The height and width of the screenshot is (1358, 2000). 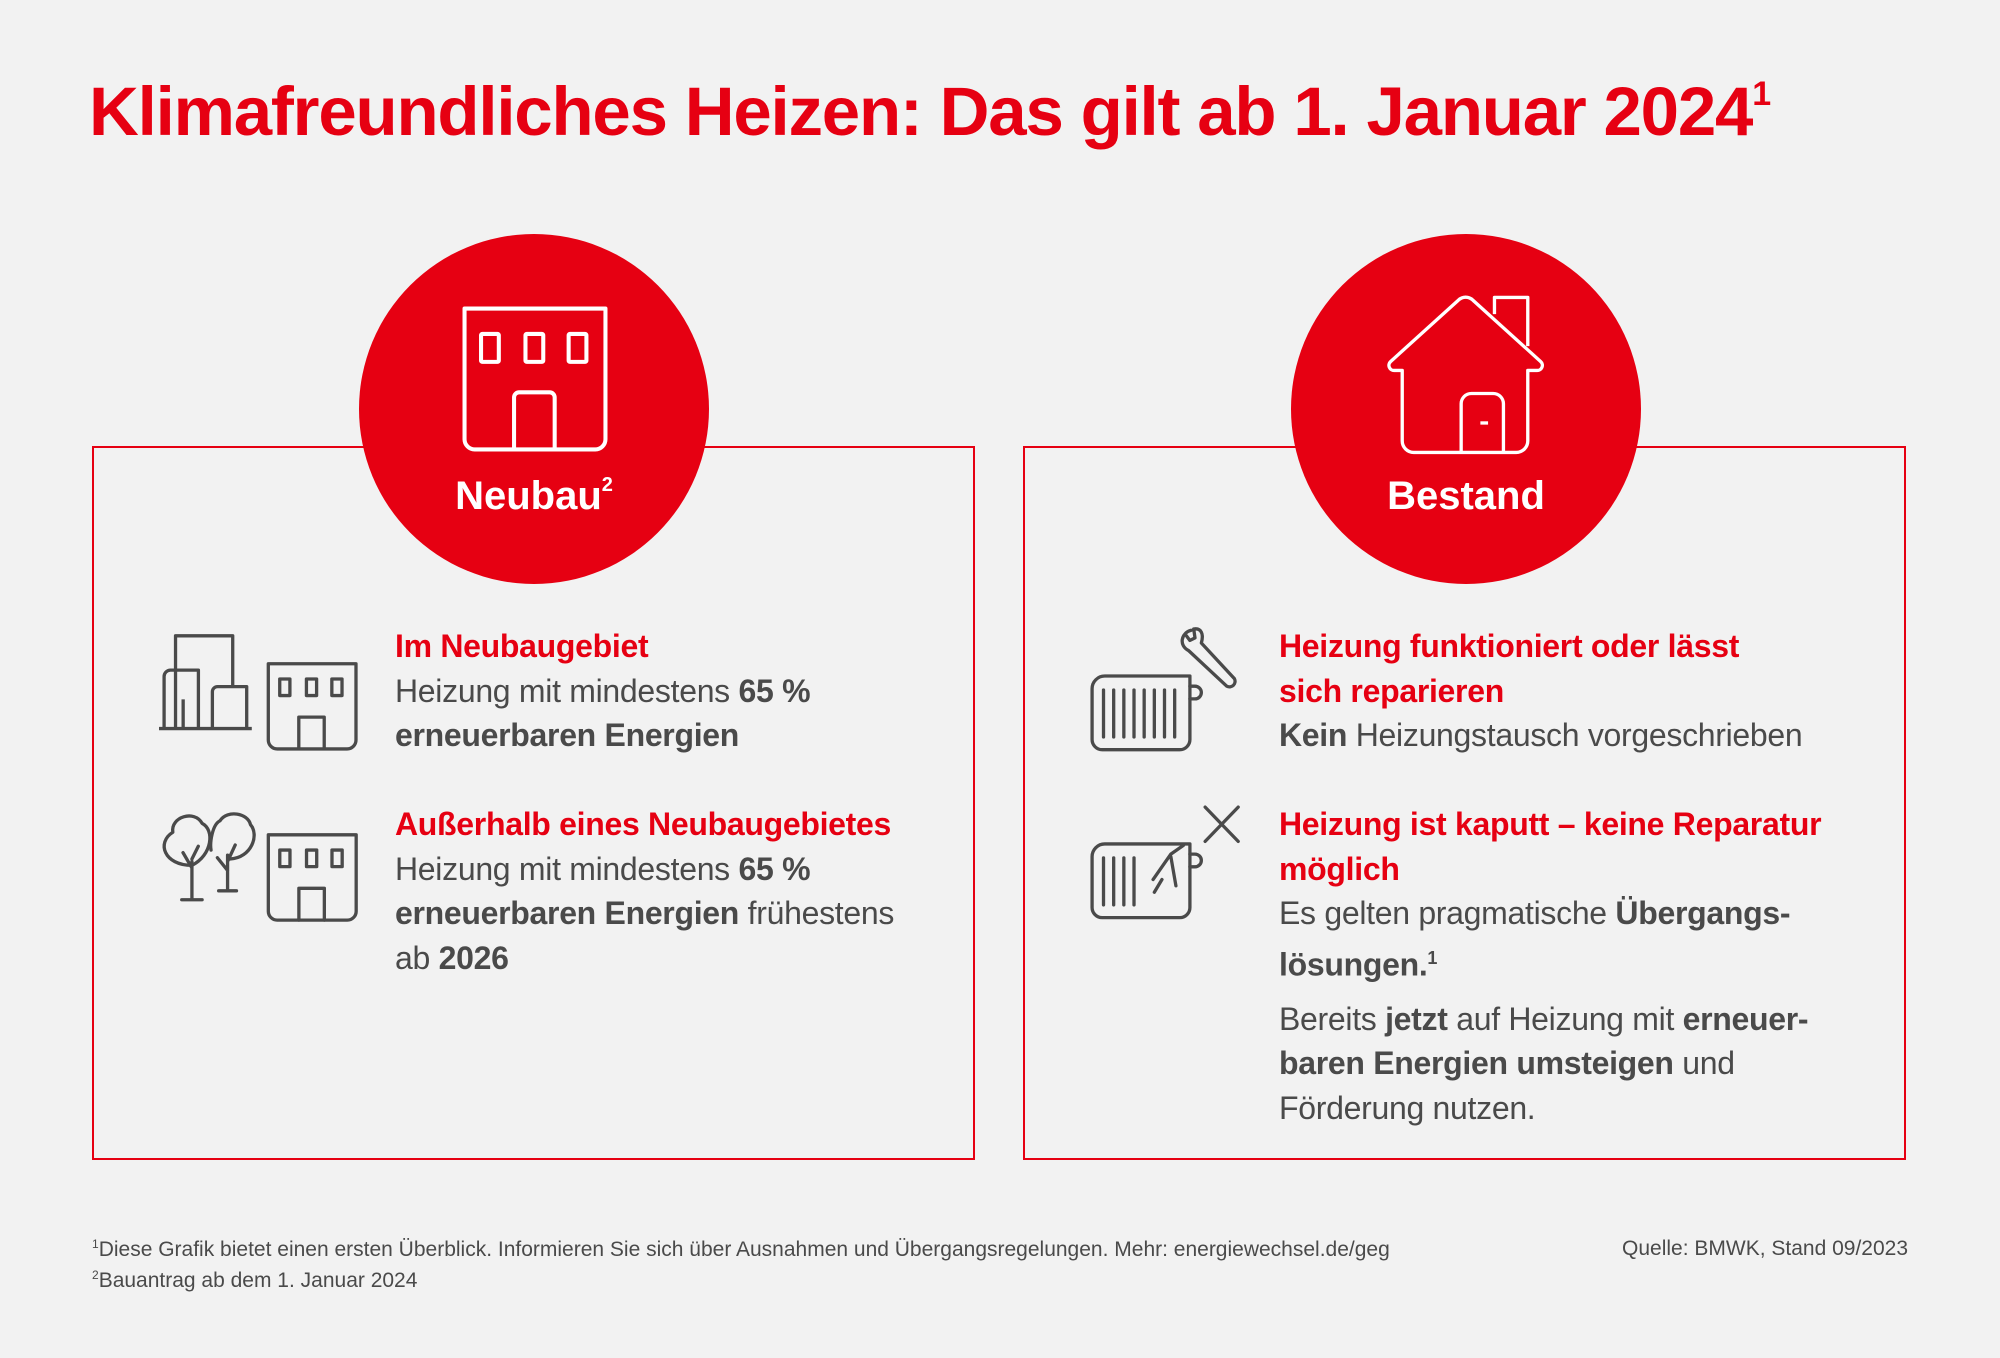 What do you see at coordinates (643, 824) in the screenshot?
I see `item-heading: Außerhalb eines Neubaugebietes` at bounding box center [643, 824].